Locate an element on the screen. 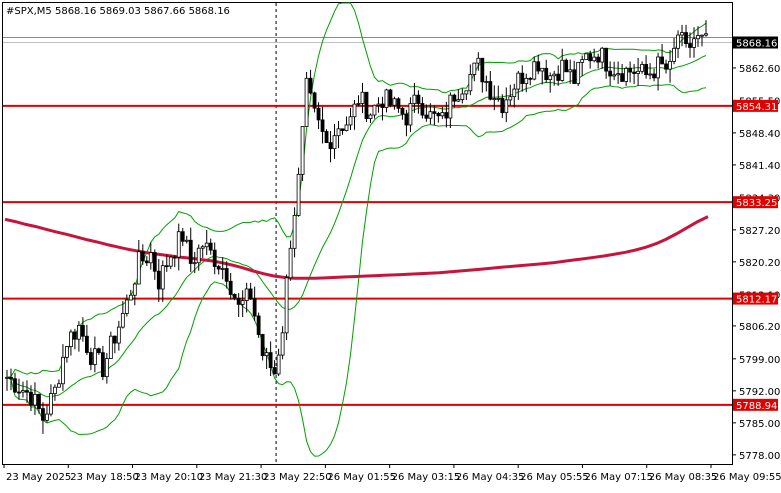  current-price-tag-label: 5868.16 is located at coordinates (756, 44).